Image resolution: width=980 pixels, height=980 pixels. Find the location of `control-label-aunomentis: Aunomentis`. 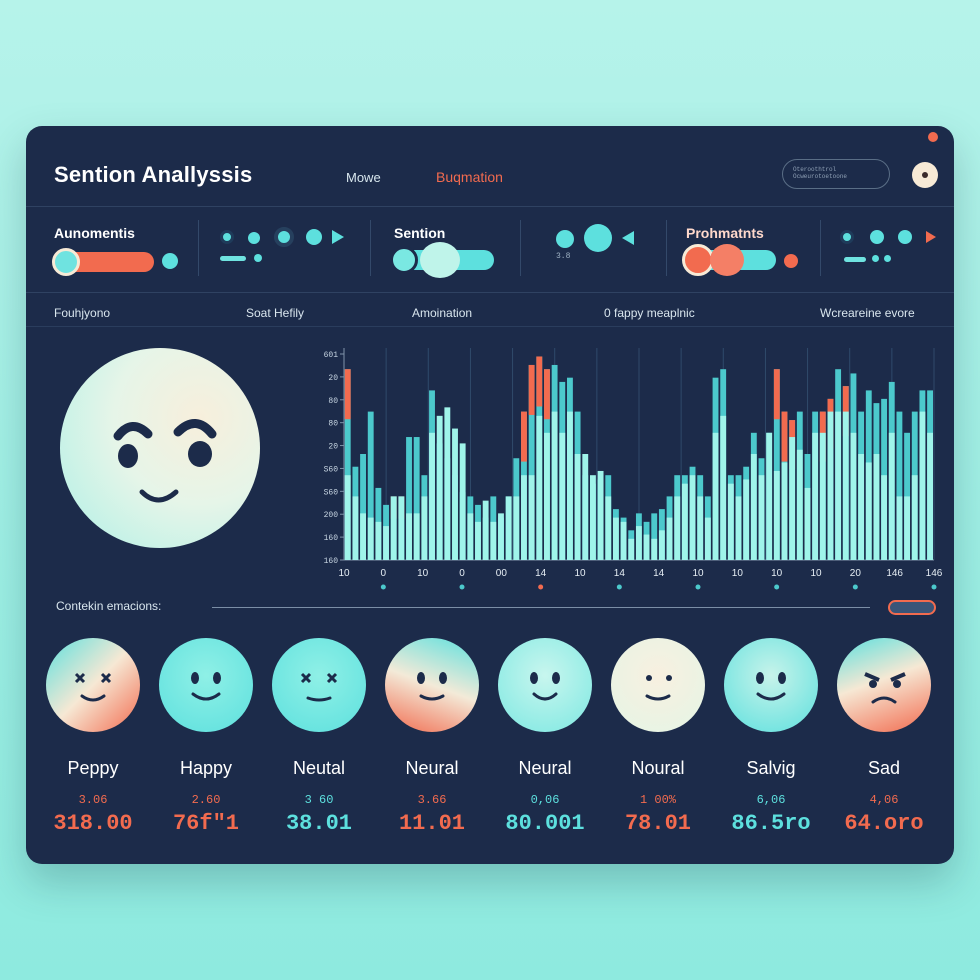

control-label-aunomentis: Aunomentis is located at coordinates (94, 233).